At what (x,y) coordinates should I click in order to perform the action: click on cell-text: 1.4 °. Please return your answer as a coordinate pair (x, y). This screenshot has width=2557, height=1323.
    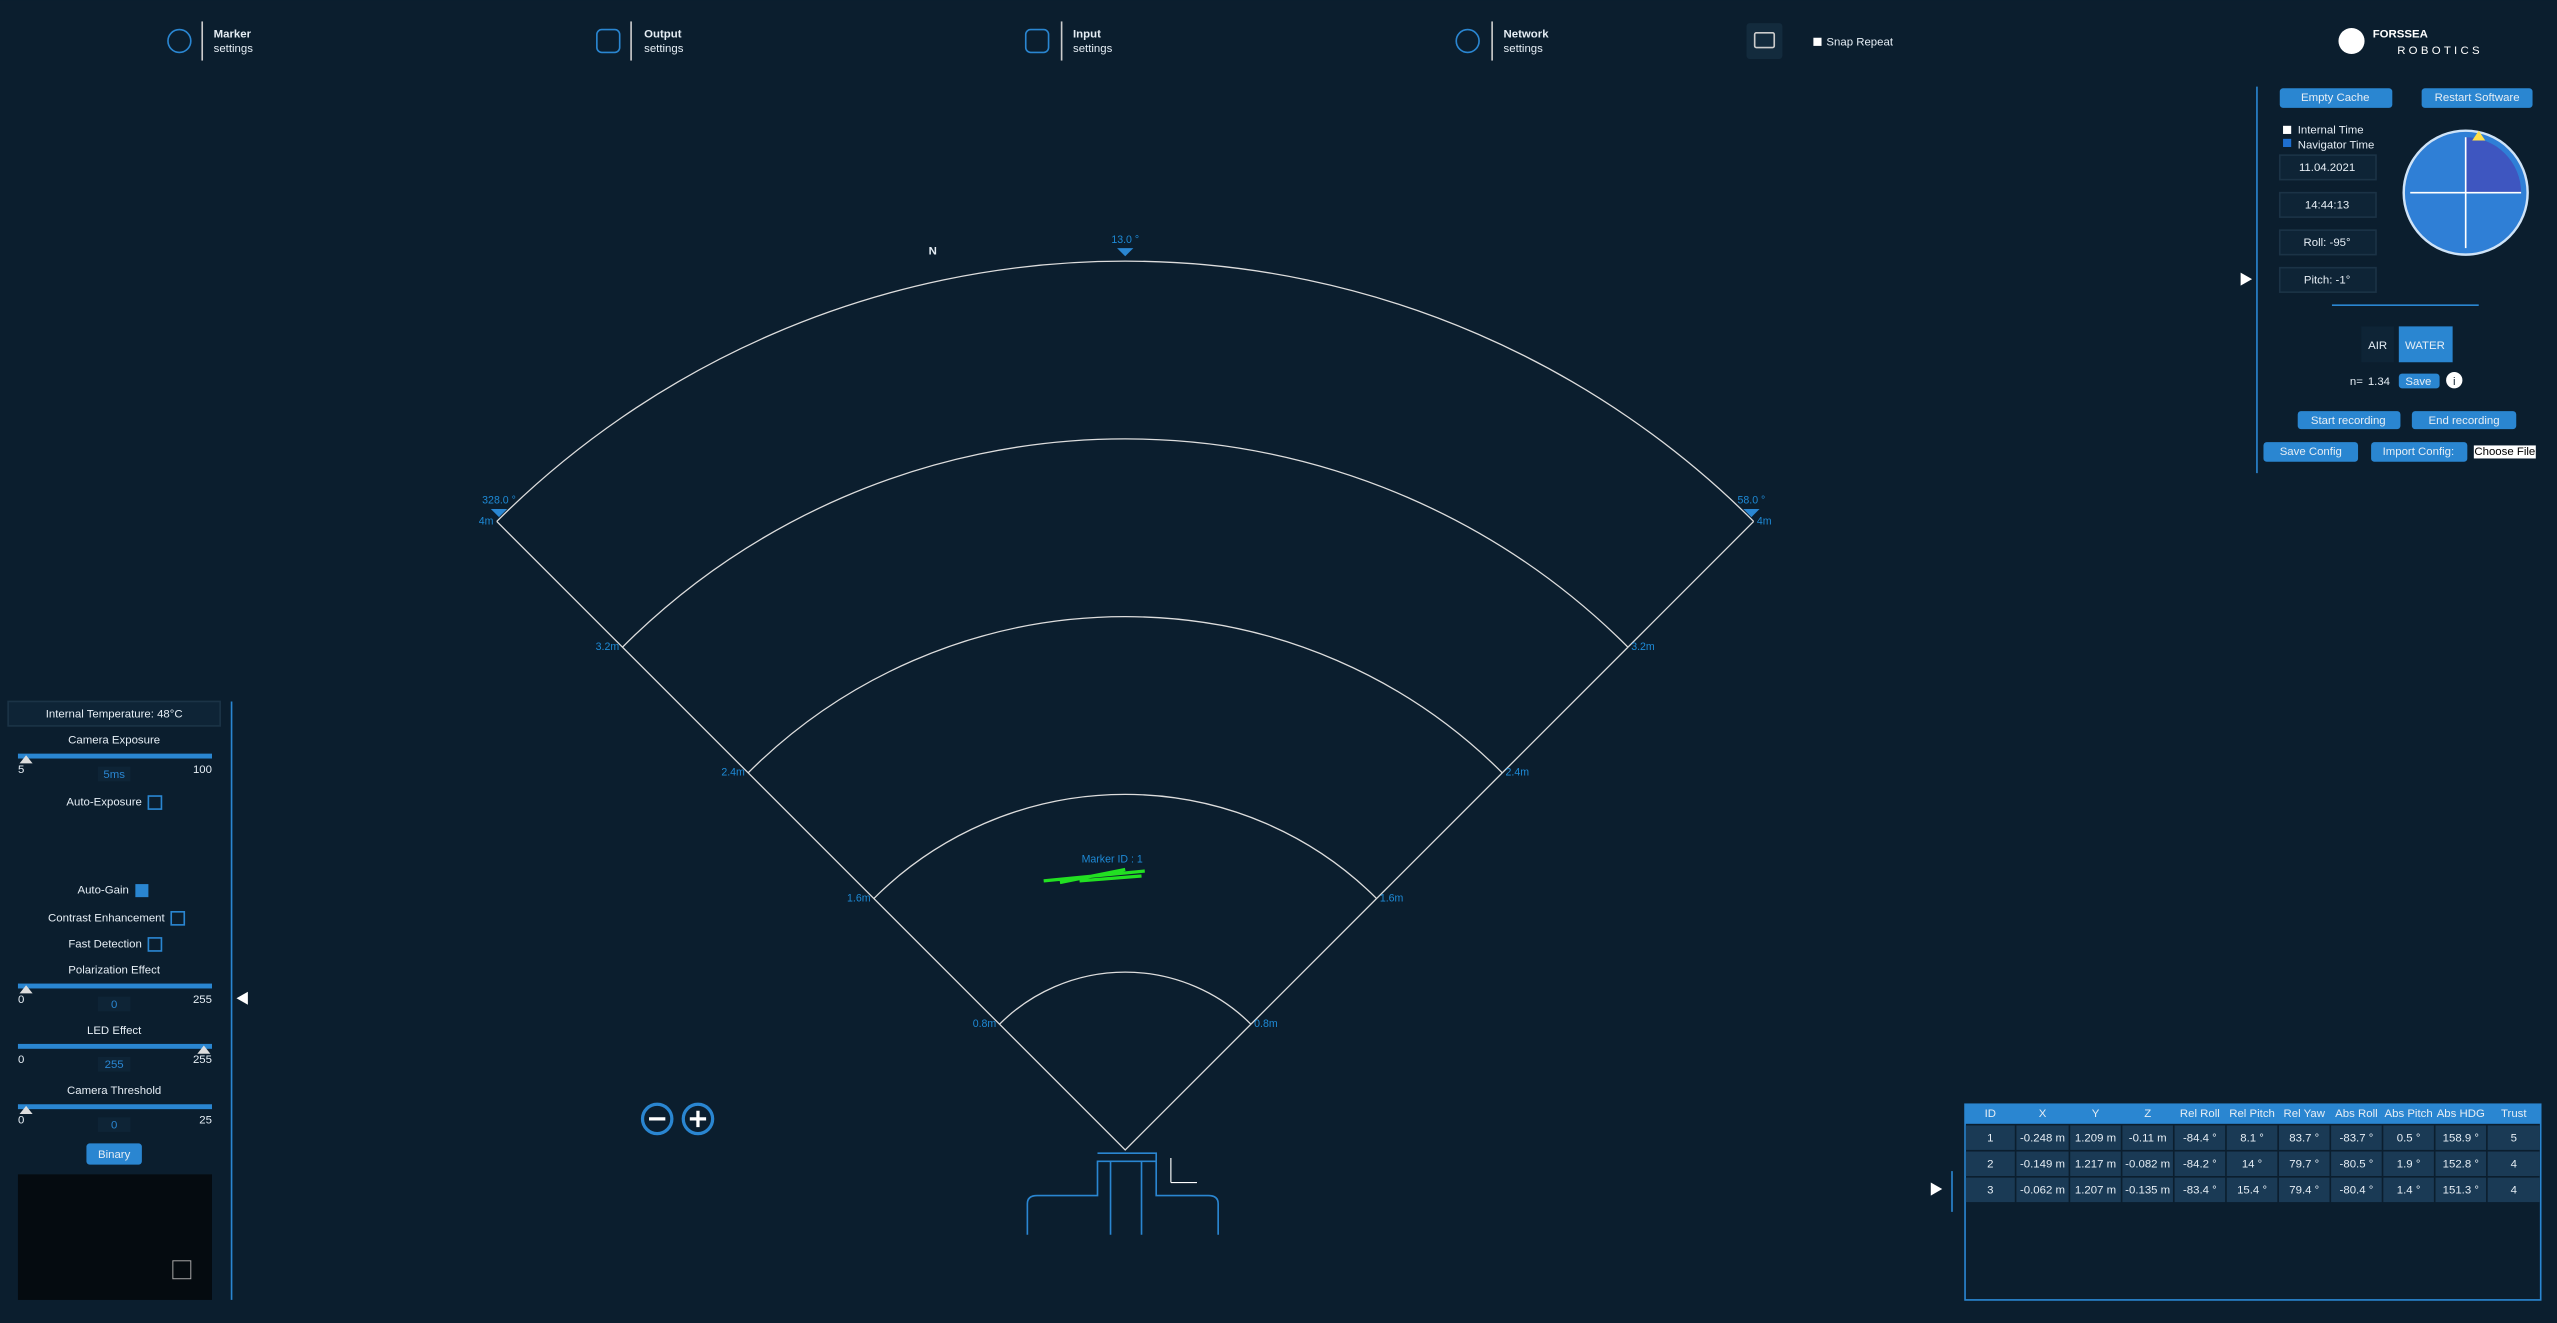
    Looking at the image, I should click on (2409, 1191).